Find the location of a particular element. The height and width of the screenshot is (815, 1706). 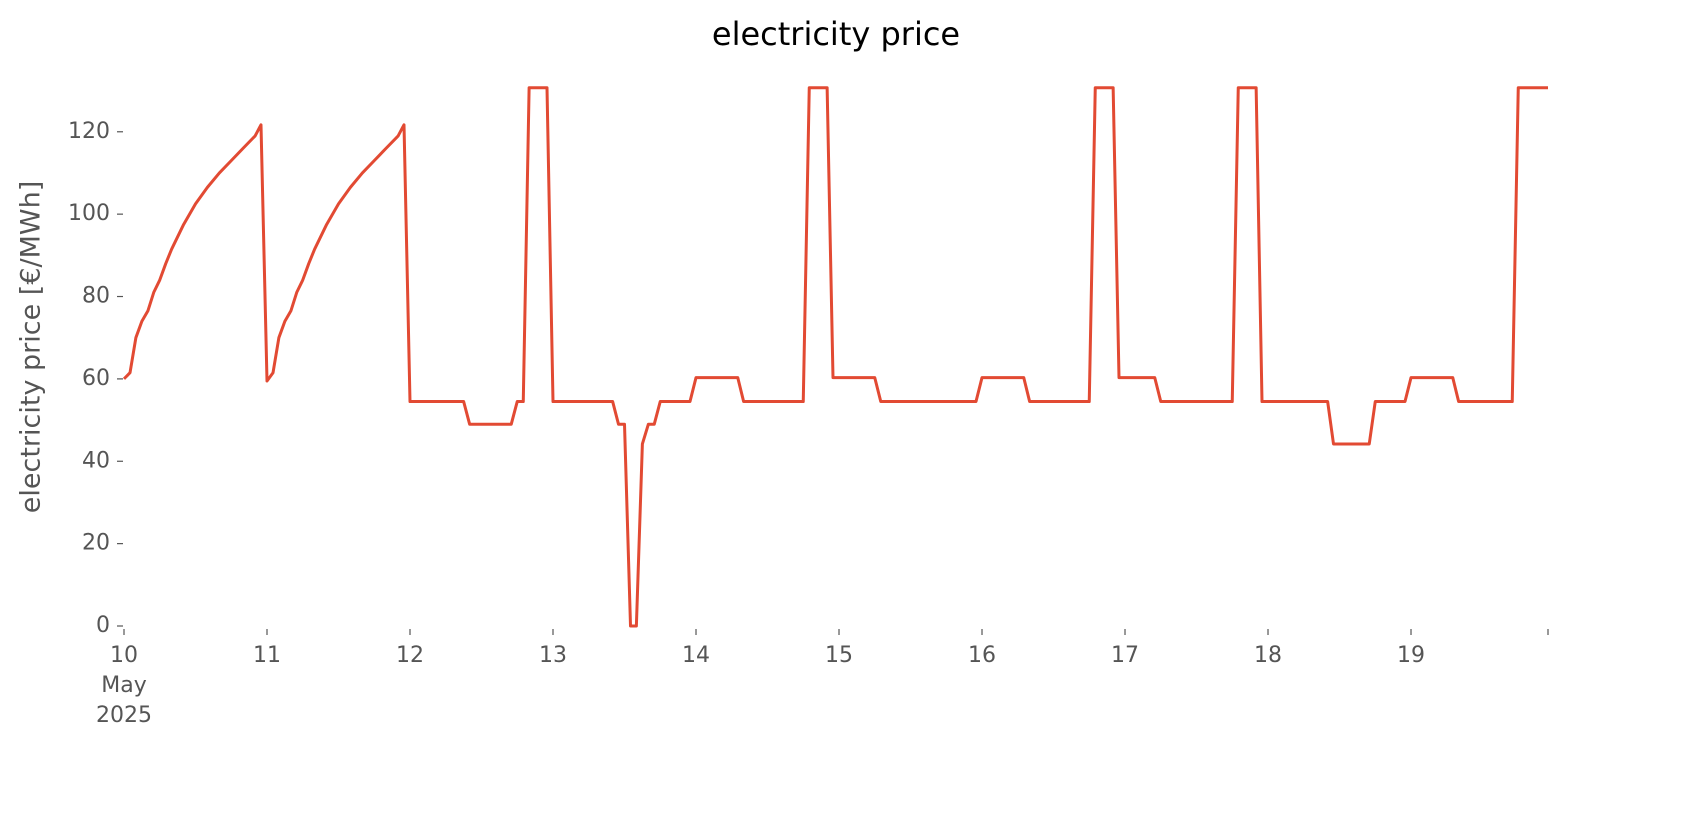

x-tick-label: 17 is located at coordinates (1125, 655).